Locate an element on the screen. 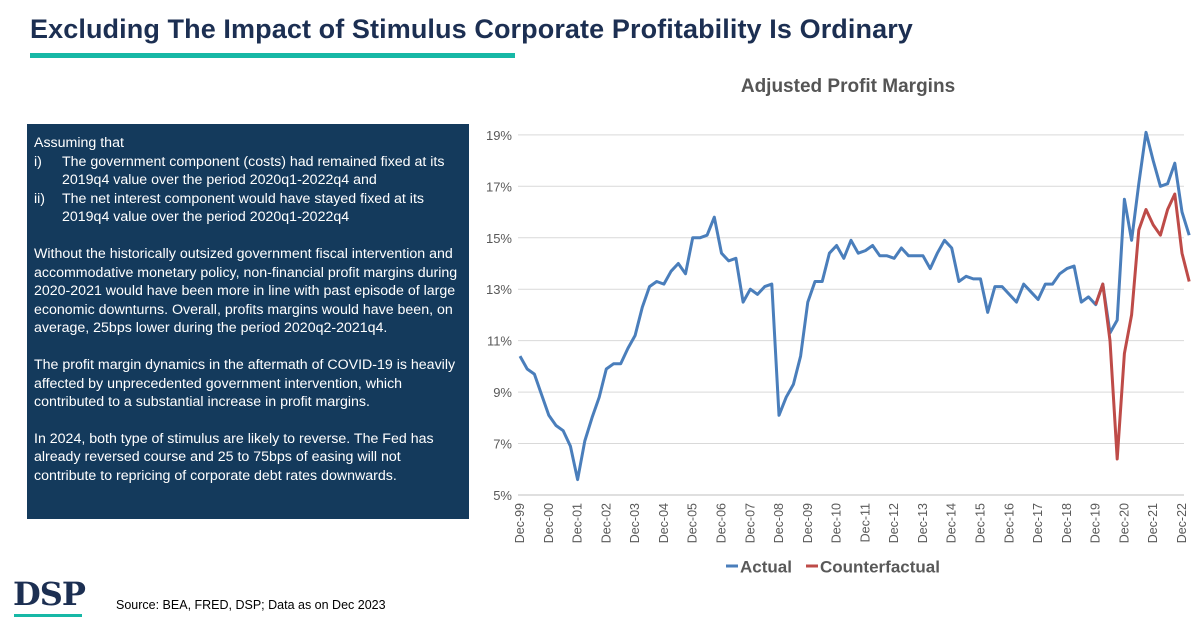 The height and width of the screenshot is (627, 1200). x-tick-label: Dec-19 is located at coordinates (1096, 523).